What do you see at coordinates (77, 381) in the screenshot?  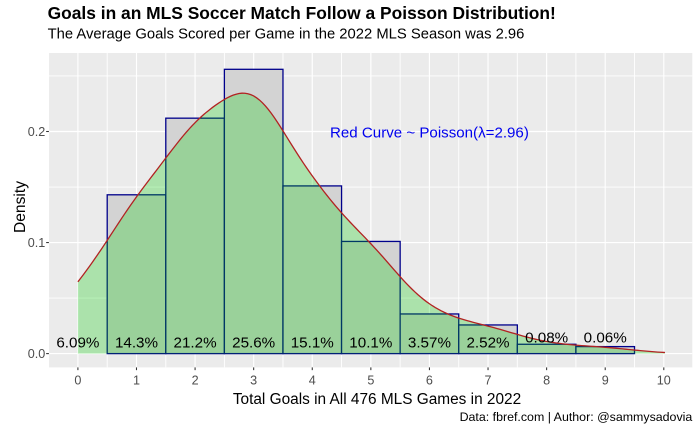 I see `svg-text: 0` at bounding box center [77, 381].